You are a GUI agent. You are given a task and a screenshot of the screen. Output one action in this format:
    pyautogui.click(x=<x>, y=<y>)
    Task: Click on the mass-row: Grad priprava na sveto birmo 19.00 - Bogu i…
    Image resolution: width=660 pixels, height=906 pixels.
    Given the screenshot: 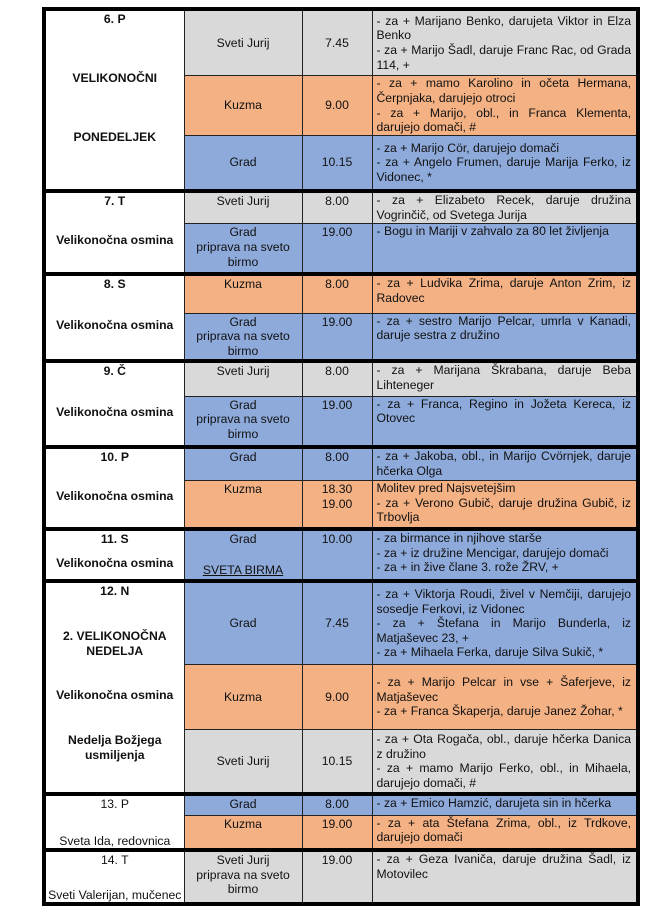 What is the action you would take?
    pyautogui.click(x=342, y=250)
    